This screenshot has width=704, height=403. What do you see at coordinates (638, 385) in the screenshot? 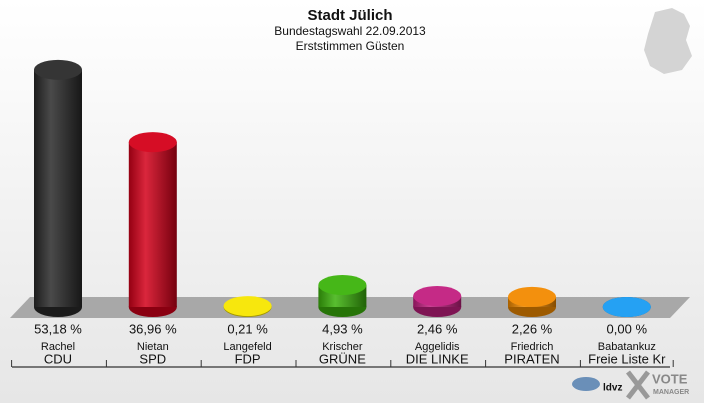
I see `logo-cross` at bounding box center [638, 385].